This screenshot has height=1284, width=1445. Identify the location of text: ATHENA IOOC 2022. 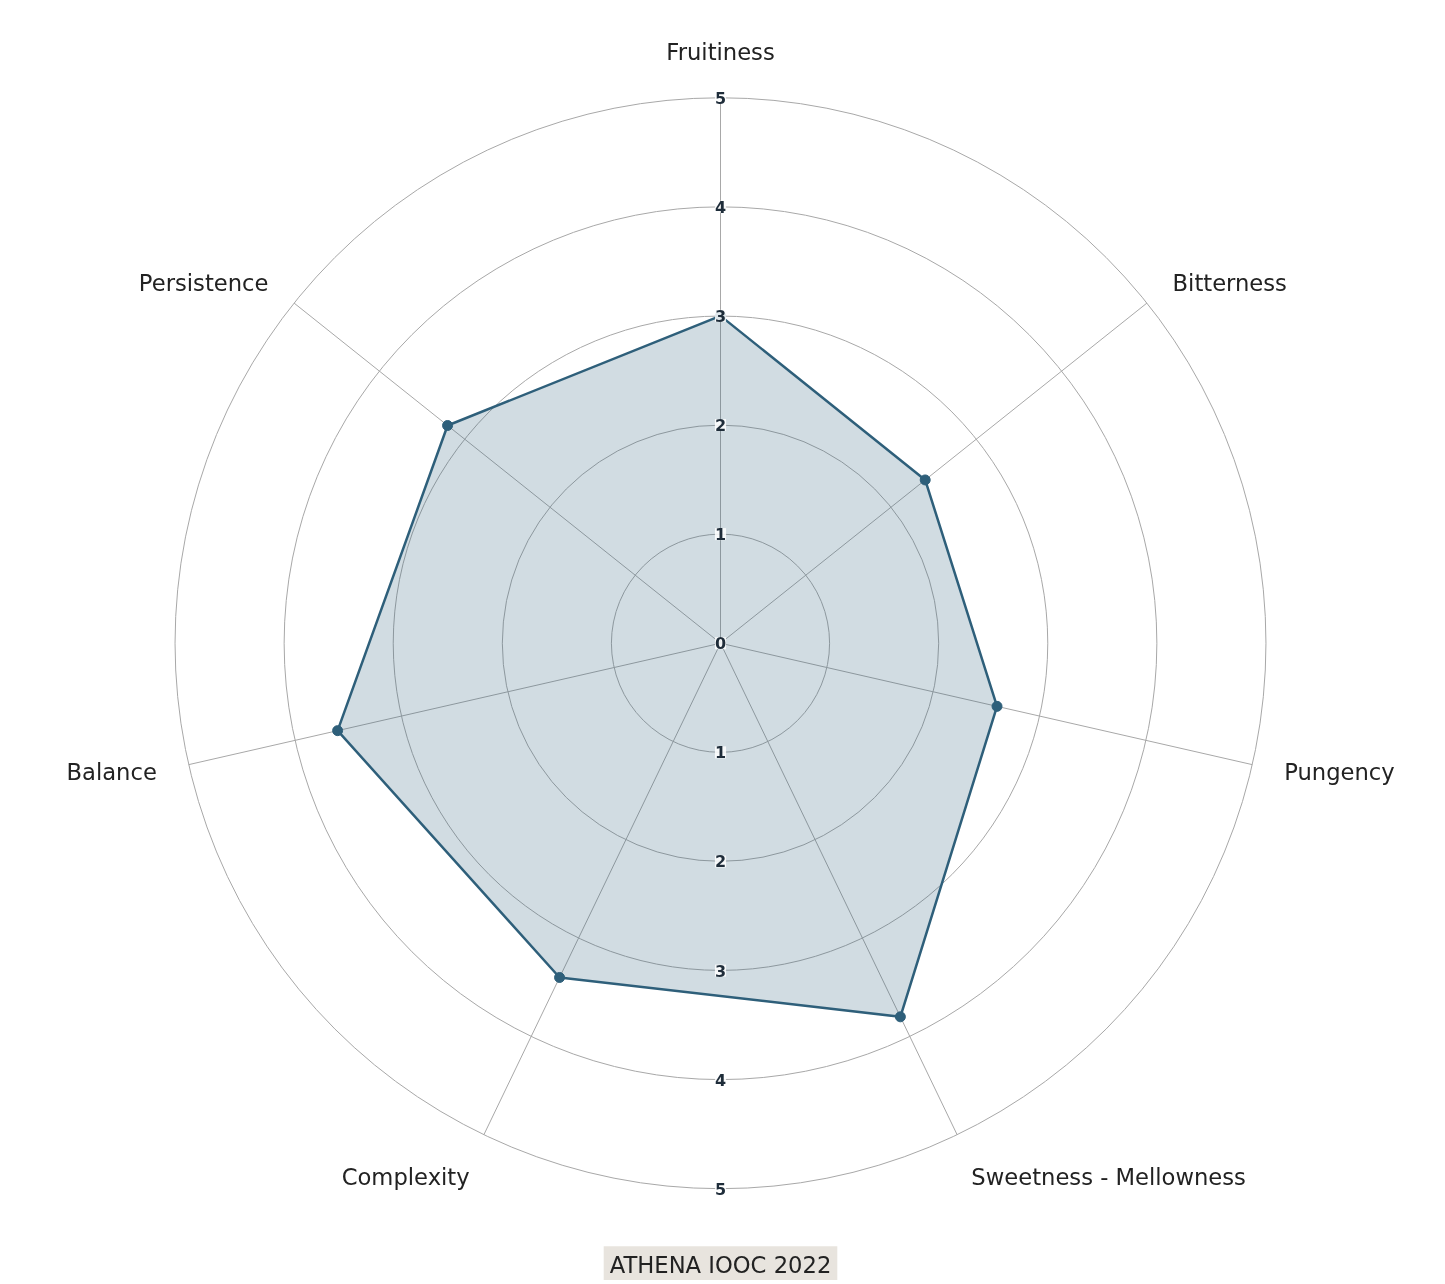
(720, 1265).